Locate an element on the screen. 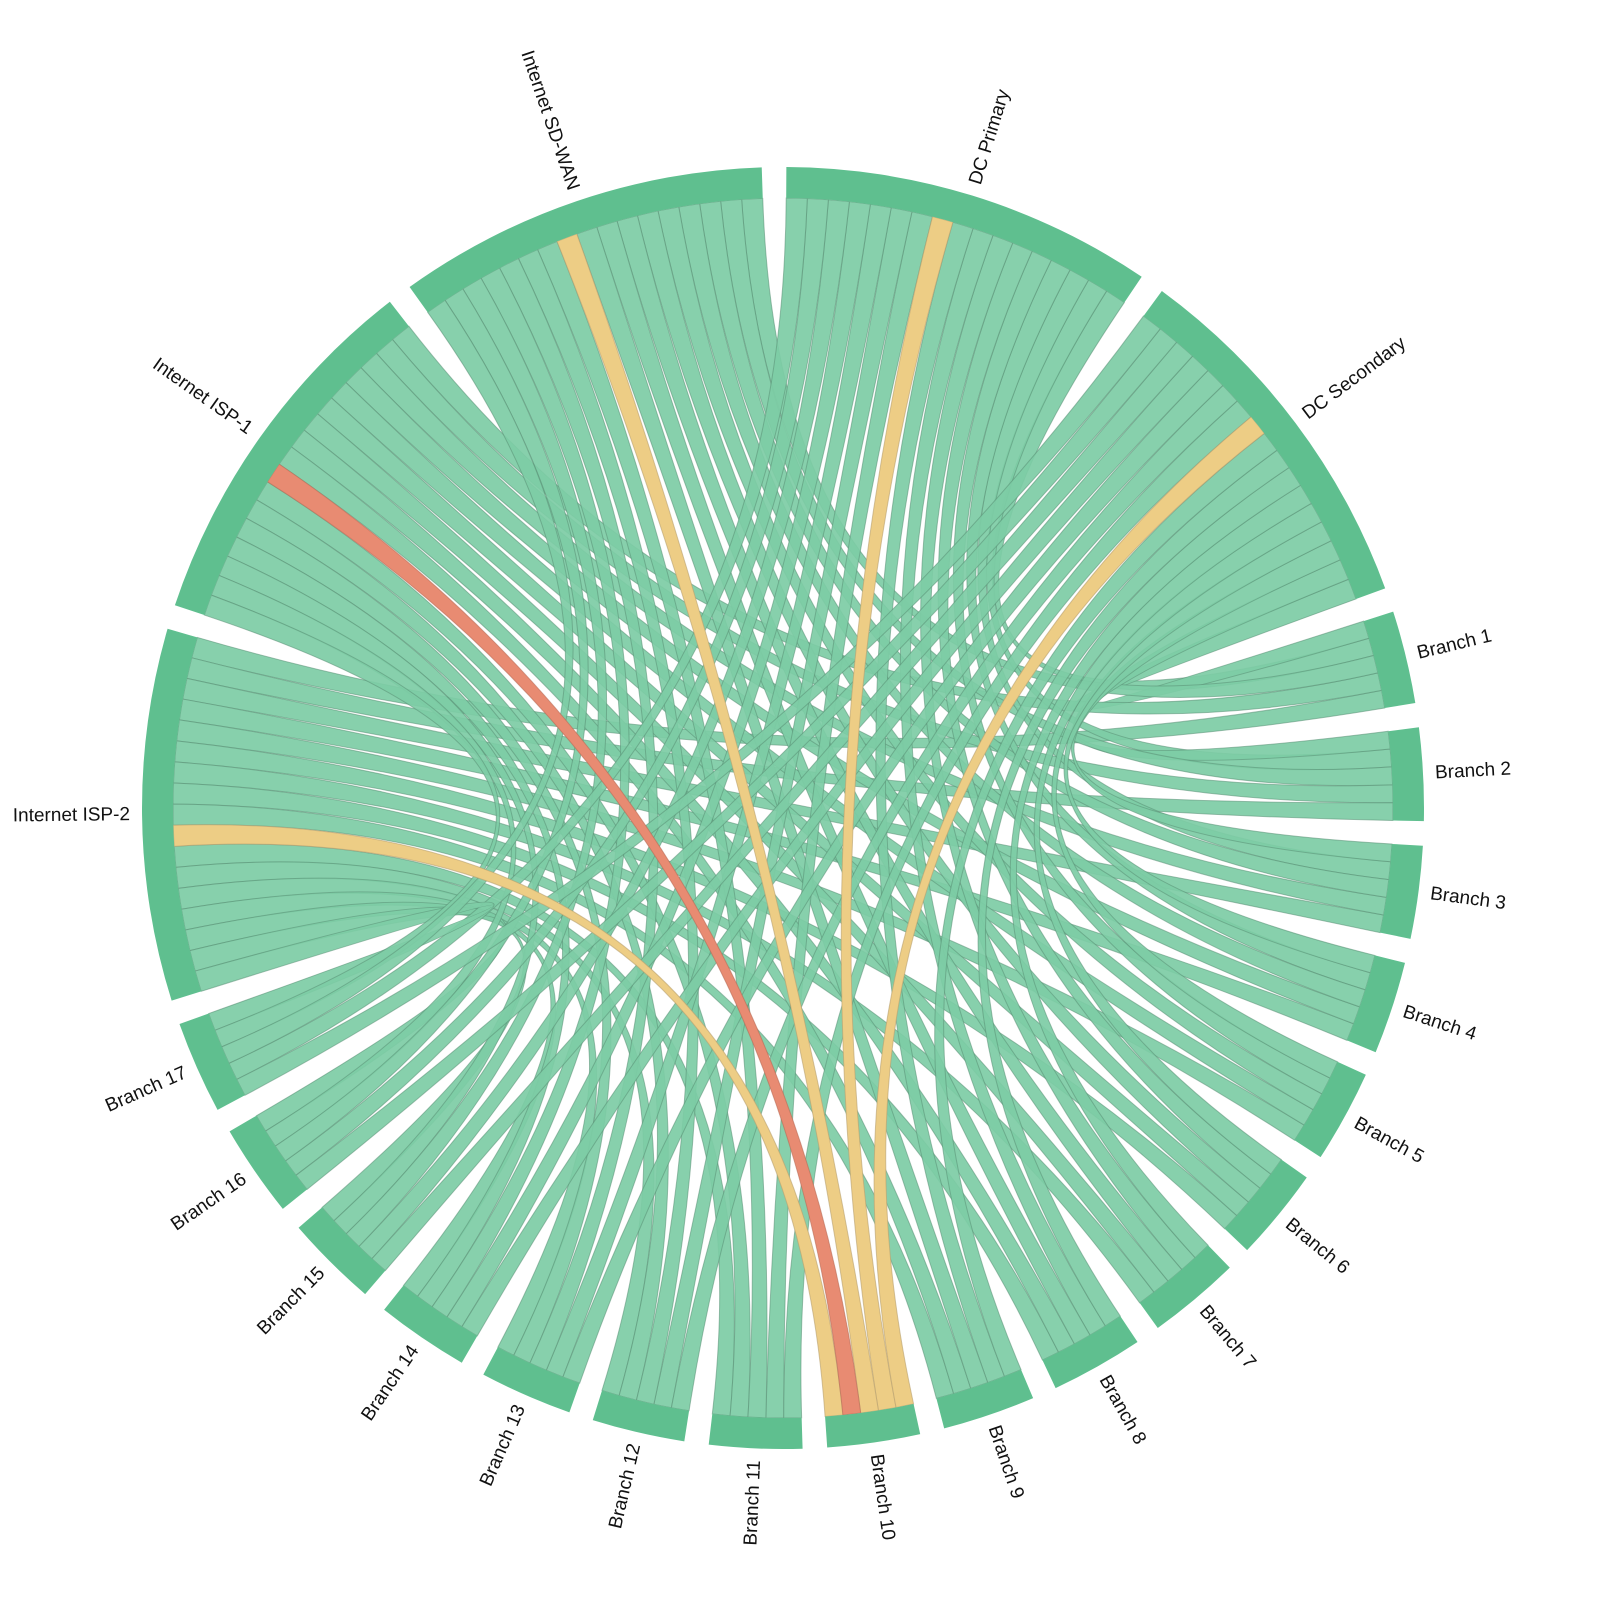 The image size is (1600, 1600). group-label-branch-17: Branch 17 is located at coordinates (146, 1089).